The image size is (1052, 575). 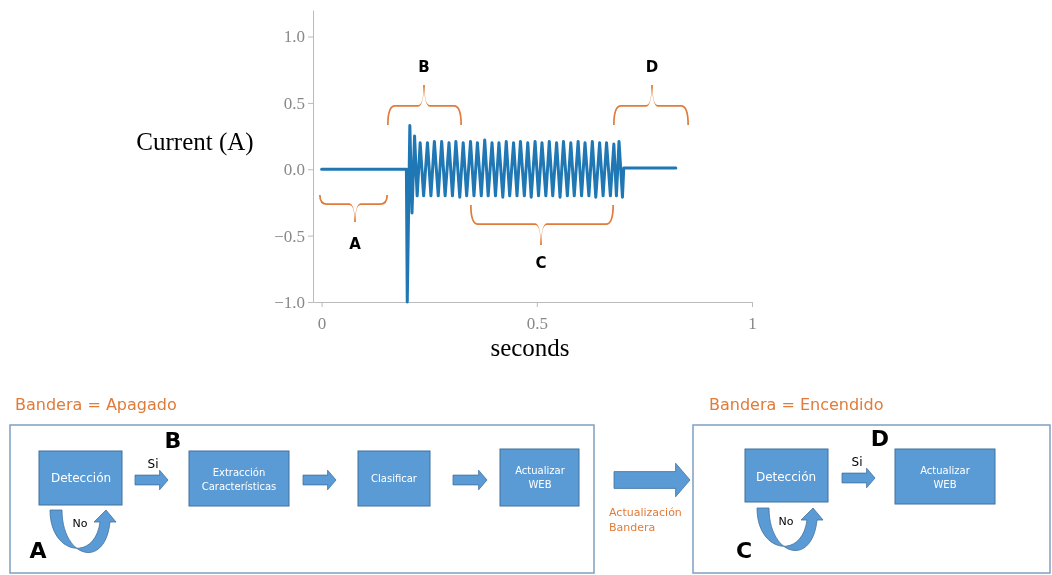 What do you see at coordinates (652, 67) in the screenshot?
I see `annotation: D` at bounding box center [652, 67].